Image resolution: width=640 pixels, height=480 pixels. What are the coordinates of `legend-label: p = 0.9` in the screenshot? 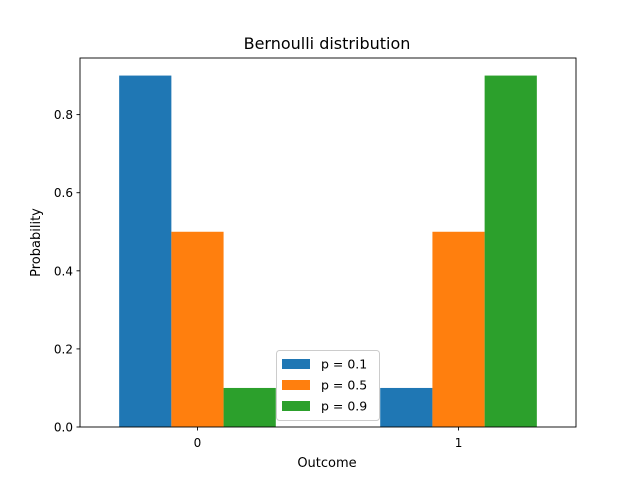 It's located at (344, 406).